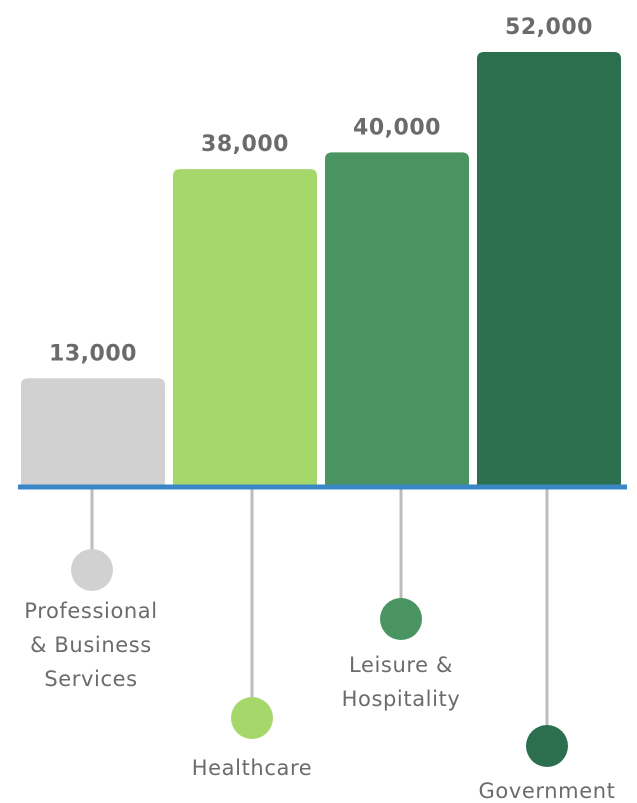 This screenshot has height=803, width=637. What do you see at coordinates (92, 570) in the screenshot?
I see `leader-dot-professional` at bounding box center [92, 570].